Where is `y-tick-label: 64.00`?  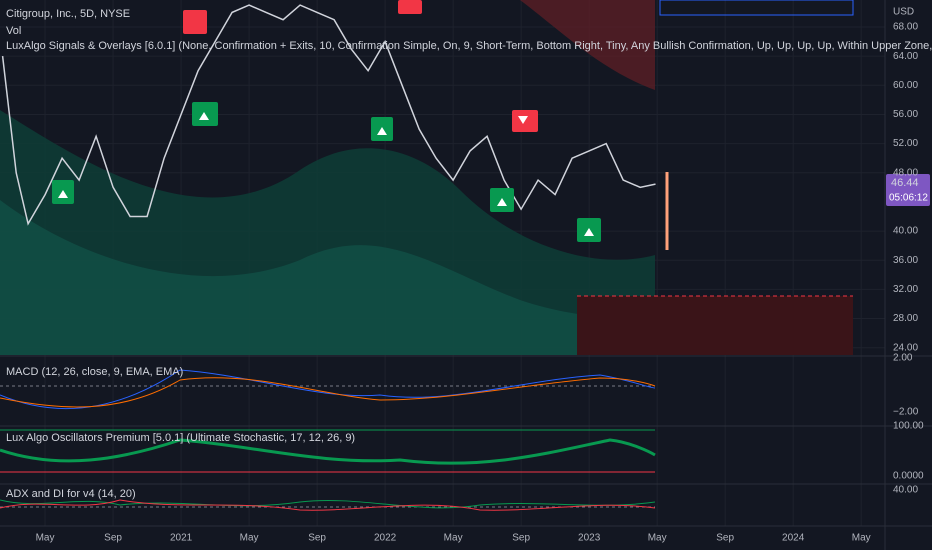 y-tick-label: 64.00 is located at coordinates (905, 56).